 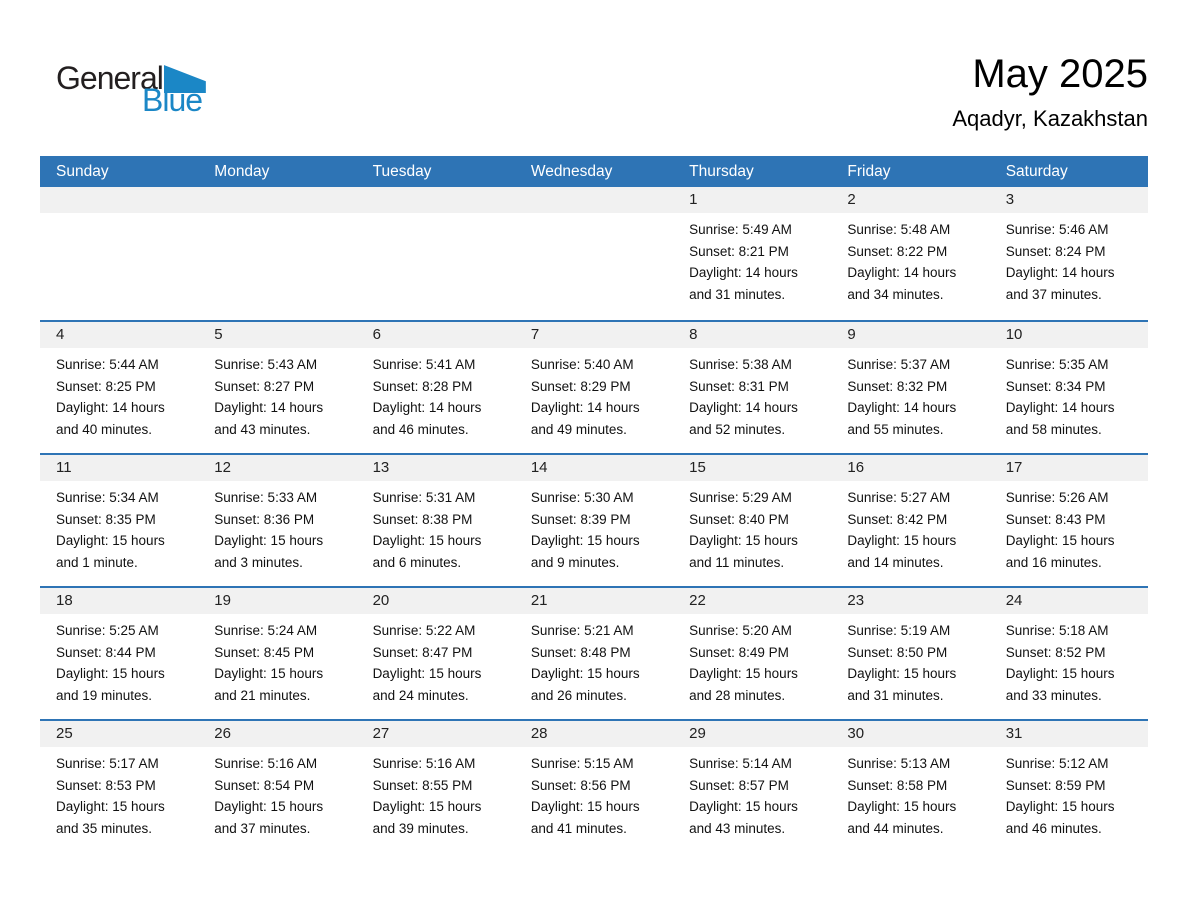 What do you see at coordinates (594, 468) in the screenshot?
I see `day-number: 14` at bounding box center [594, 468].